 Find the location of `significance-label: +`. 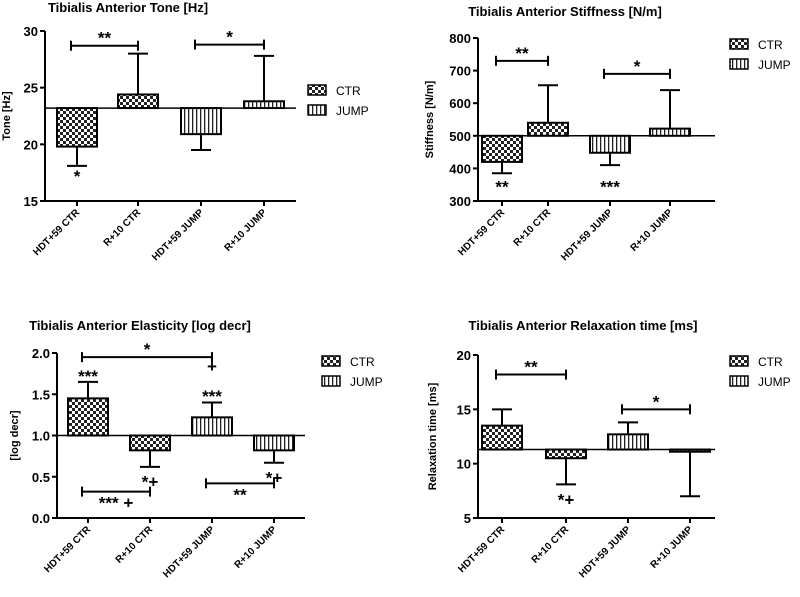

significance-label: + is located at coordinates (212, 366).